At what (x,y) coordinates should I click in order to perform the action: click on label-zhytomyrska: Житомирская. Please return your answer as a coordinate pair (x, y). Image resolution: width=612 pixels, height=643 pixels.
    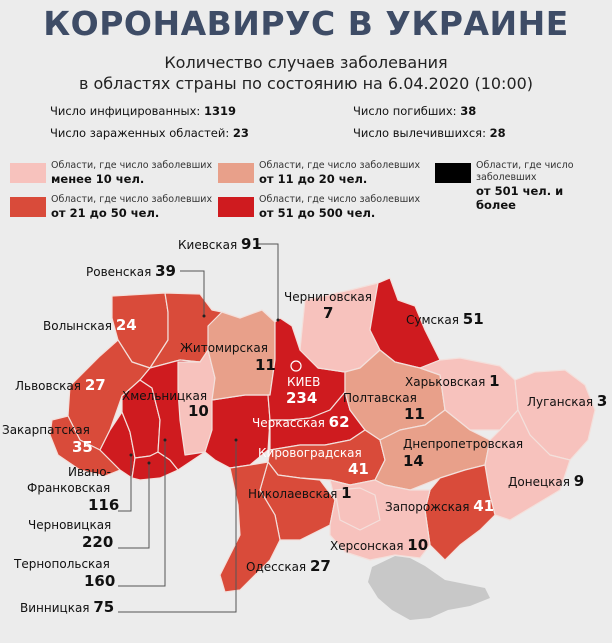
    Looking at the image, I should click on (224, 348).